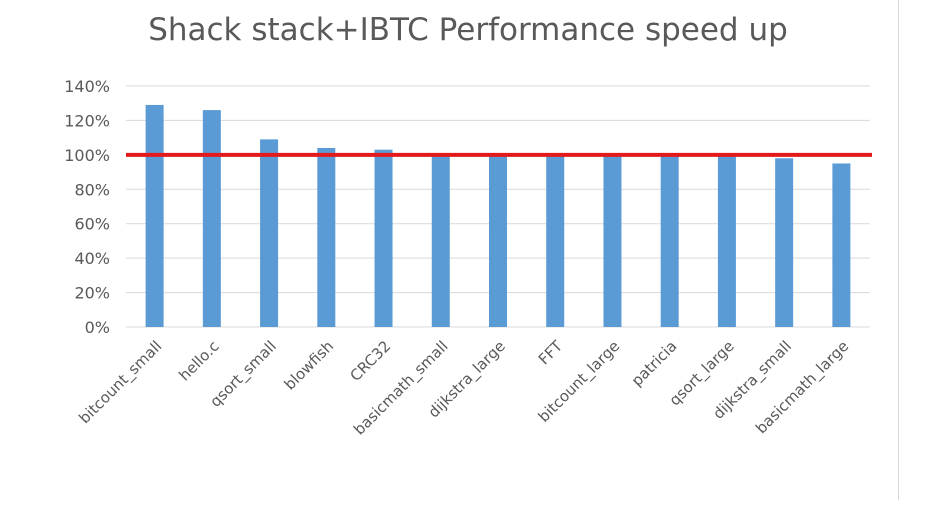 The width and height of the screenshot is (936, 514). Describe the element at coordinates (87, 86) in the screenshot. I see `y-tick-label: 140%` at that location.